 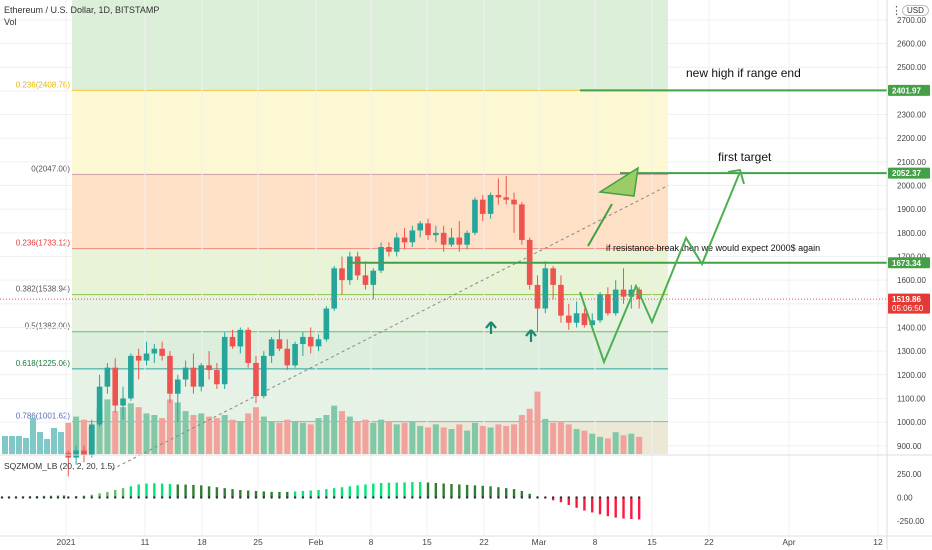 What do you see at coordinates (911, 398) in the screenshot?
I see `price-axis-label: 1100.00` at bounding box center [911, 398].